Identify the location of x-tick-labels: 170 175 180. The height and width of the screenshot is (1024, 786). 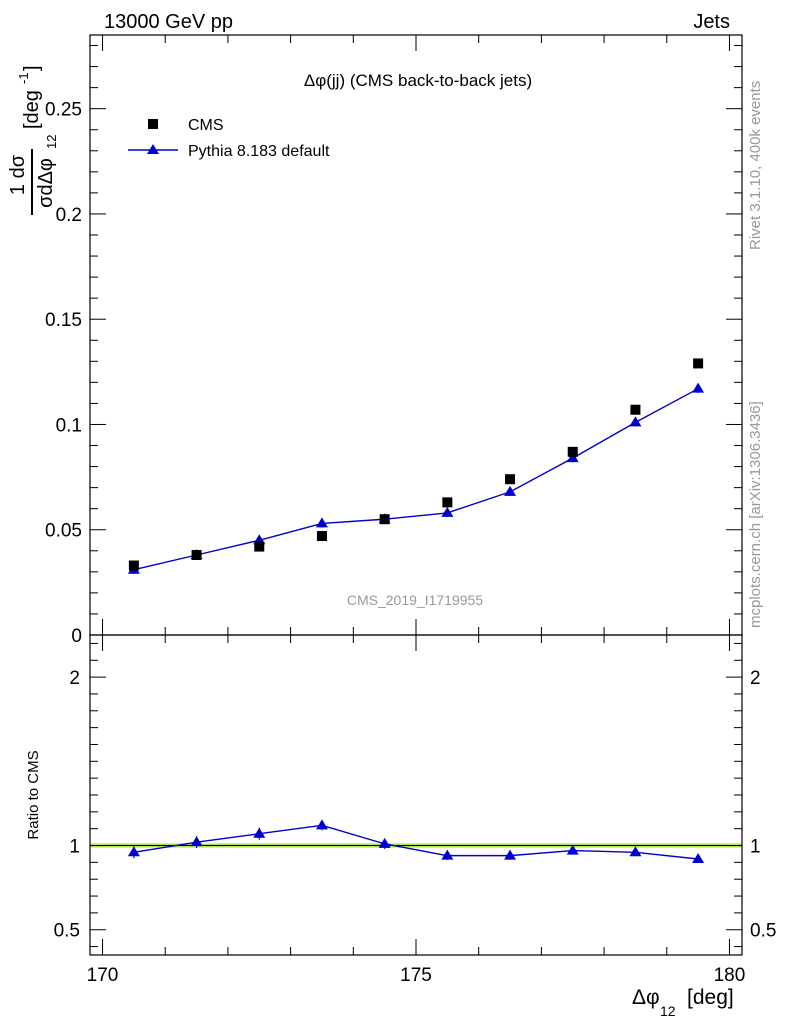
(416, 975).